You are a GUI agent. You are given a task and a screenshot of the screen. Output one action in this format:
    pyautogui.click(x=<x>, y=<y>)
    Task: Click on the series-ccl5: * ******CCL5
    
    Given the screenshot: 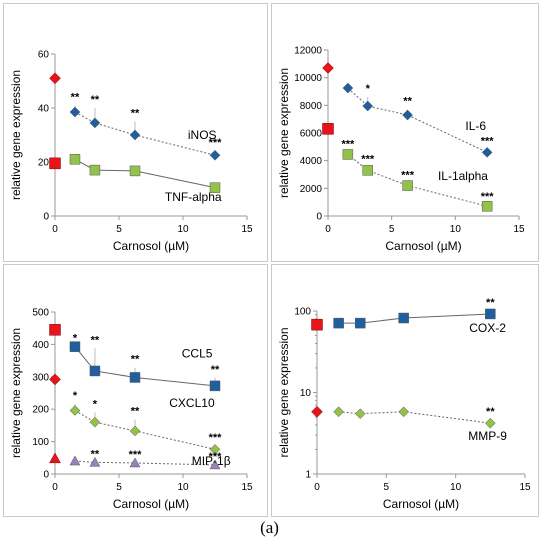 What is the action you would take?
    pyautogui.click(x=135, y=358)
    